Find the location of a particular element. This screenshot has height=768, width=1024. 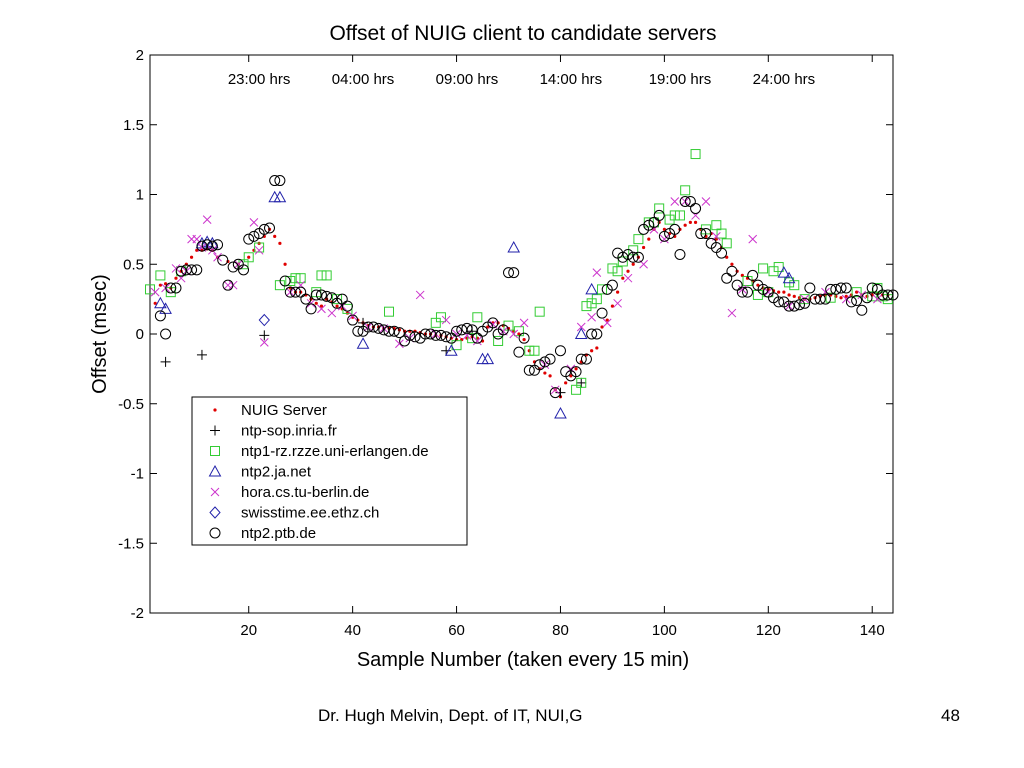

x-axis-label: Sample Number (taken every 15 min) is located at coordinates (523, 660).